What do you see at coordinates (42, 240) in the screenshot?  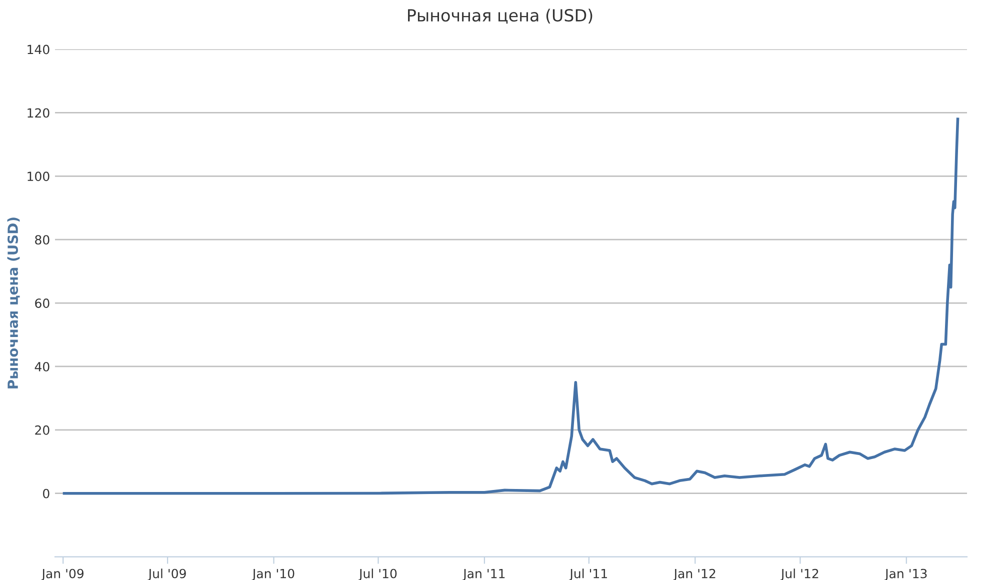 I see `y-tick-label: 80` at bounding box center [42, 240].